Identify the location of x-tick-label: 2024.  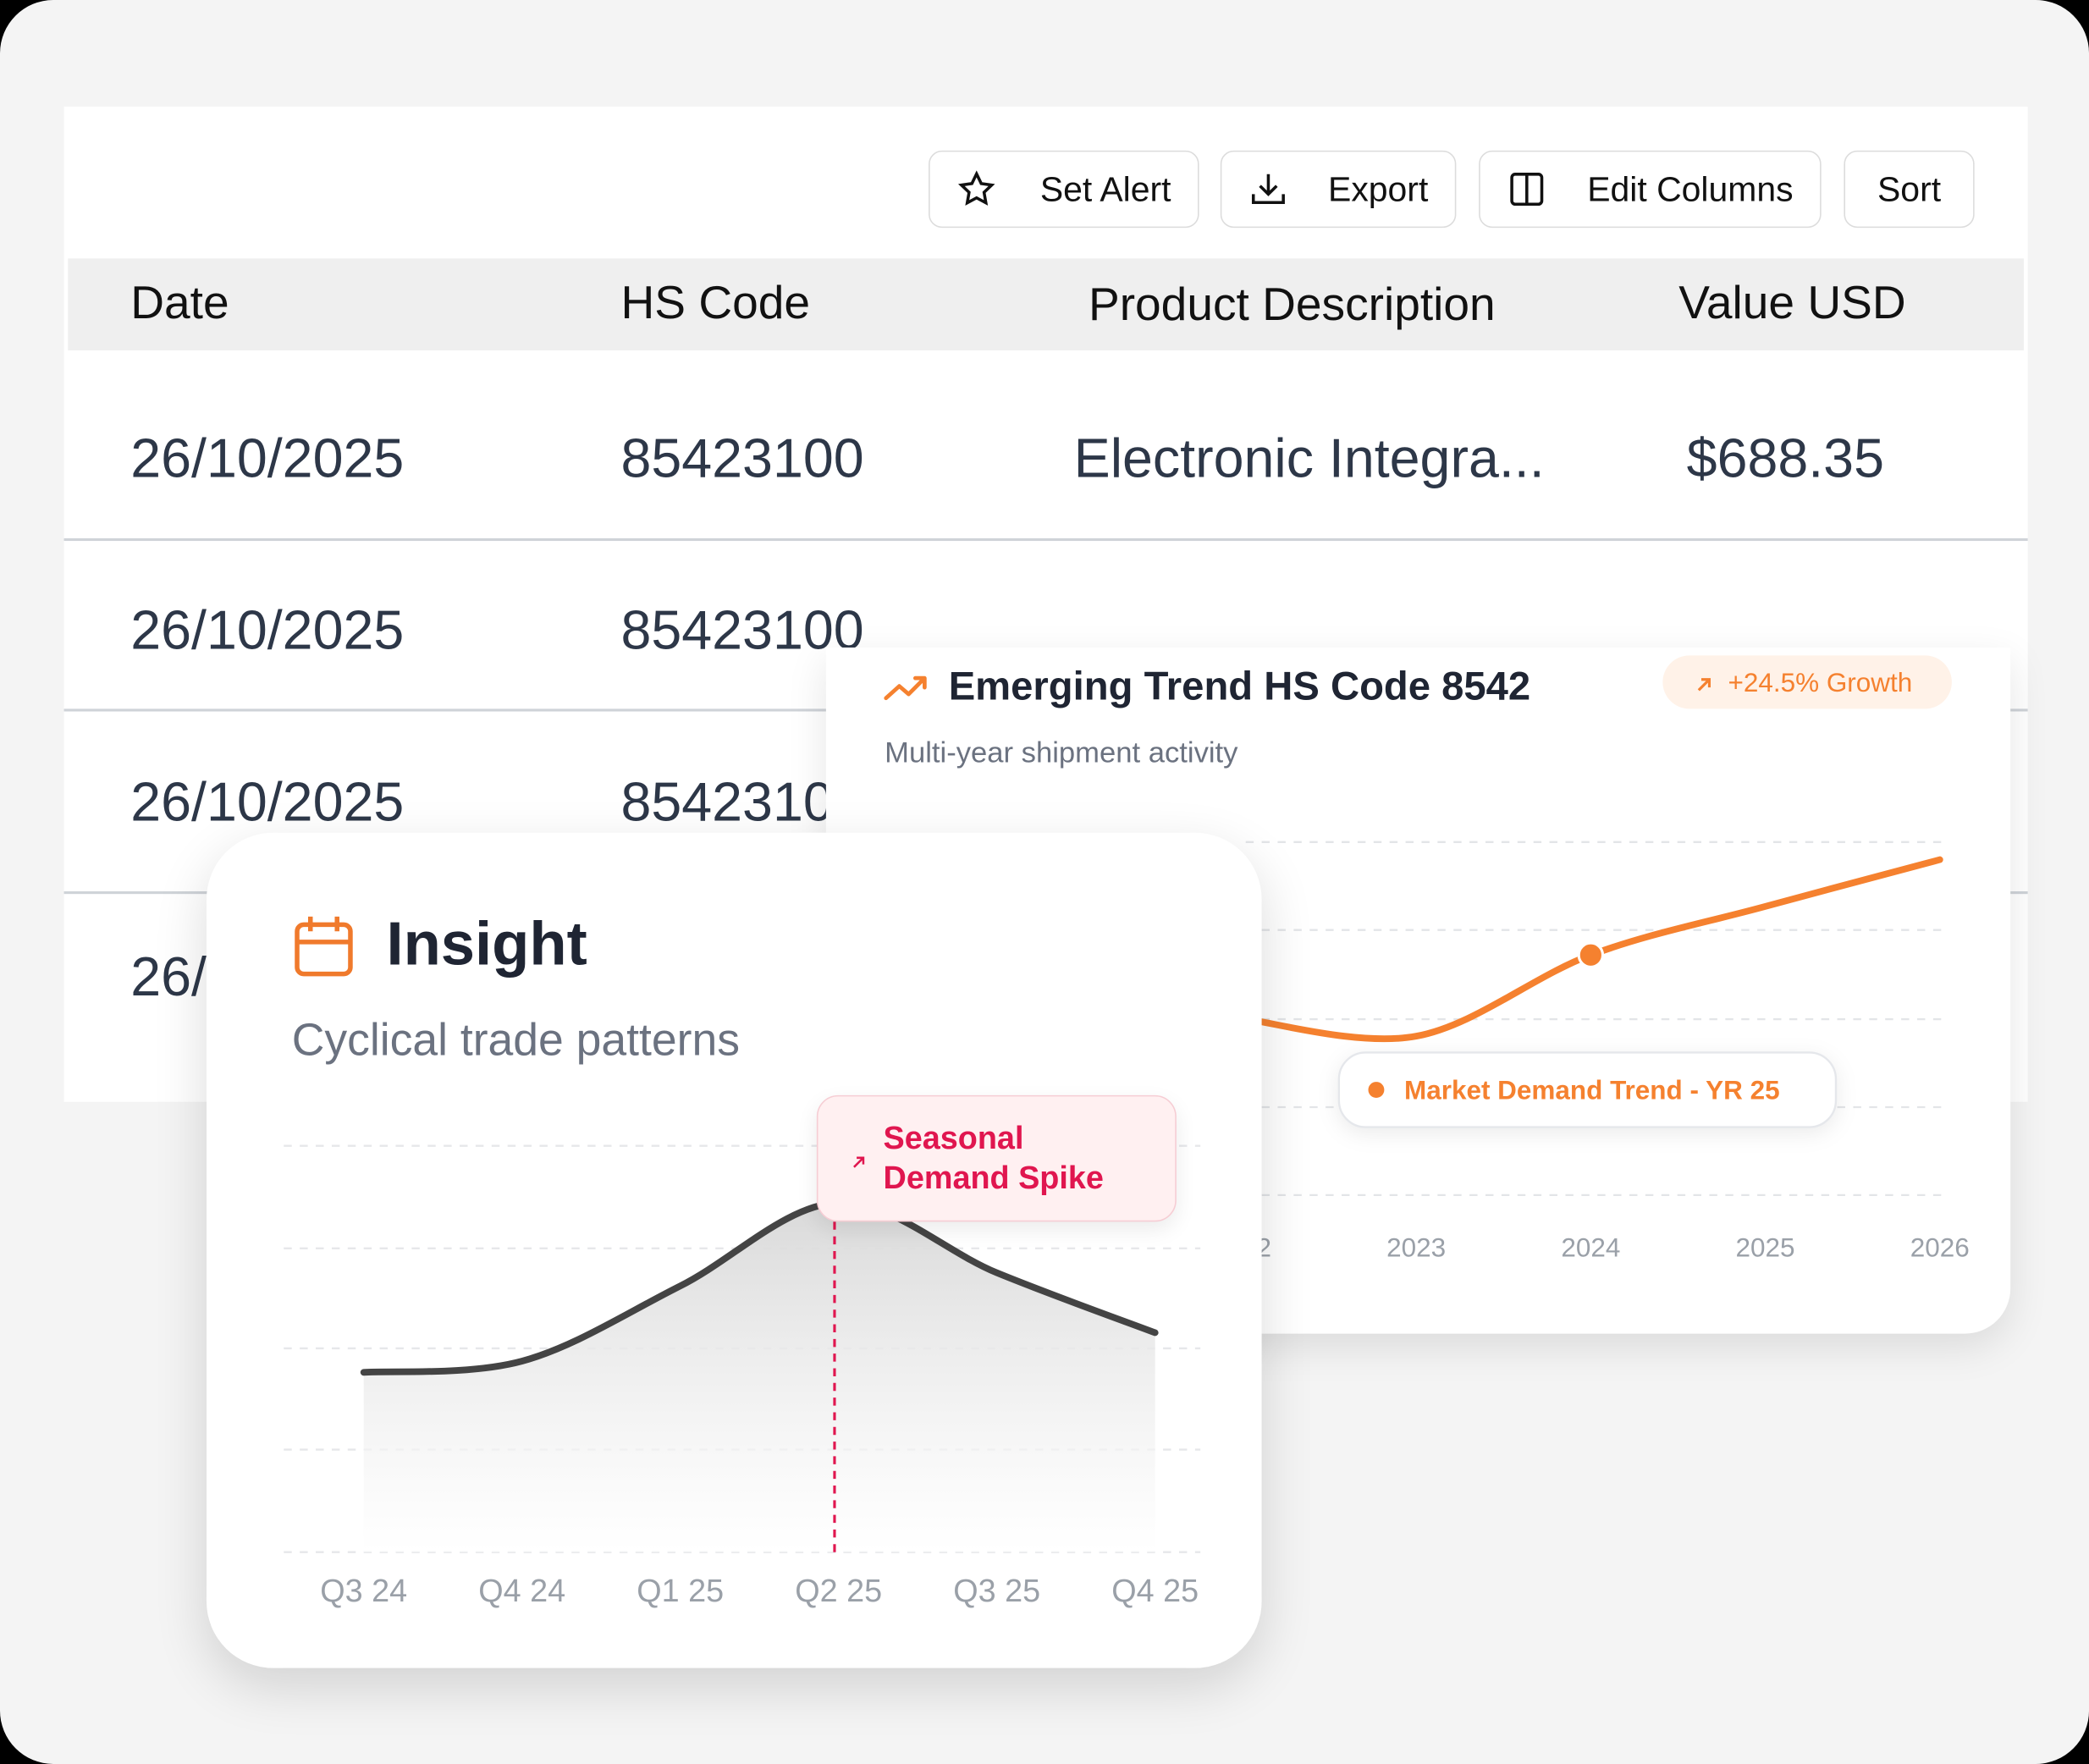
(1590, 1247).